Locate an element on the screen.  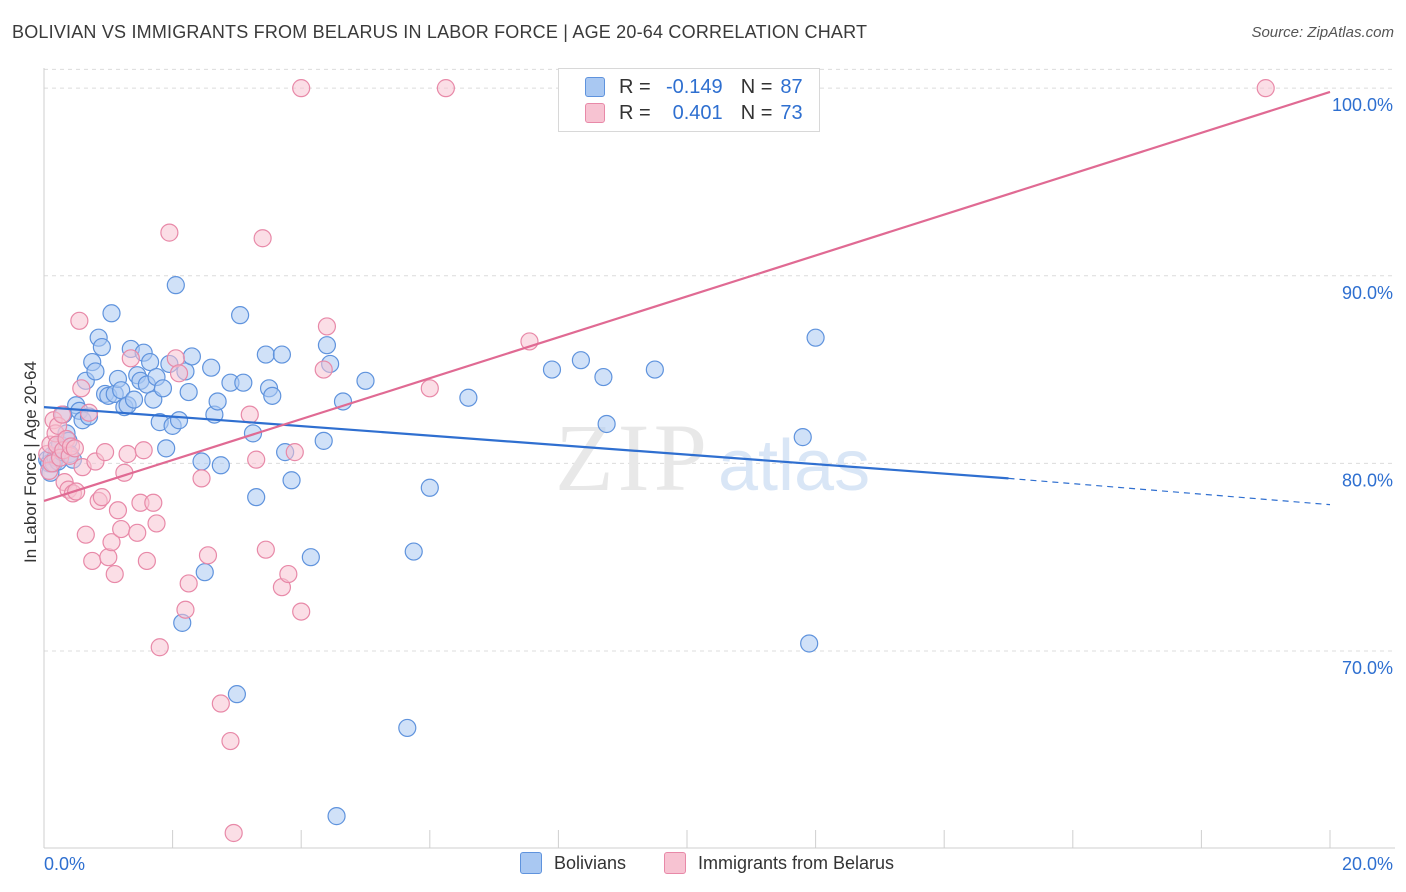
bottom-legend-label: Immigrants from Belarus is located at coordinates (796, 862).